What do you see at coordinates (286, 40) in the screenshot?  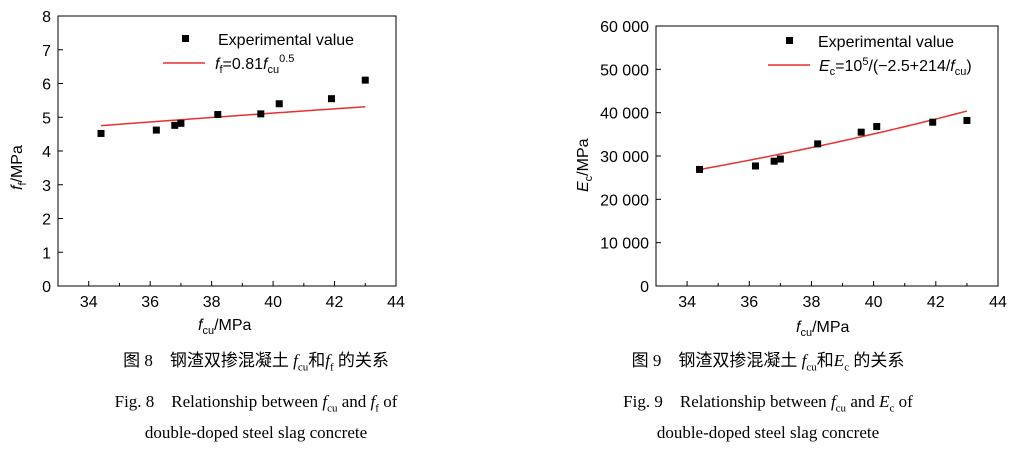 I see `chart-8-legend-points-label: Experimental value` at bounding box center [286, 40].